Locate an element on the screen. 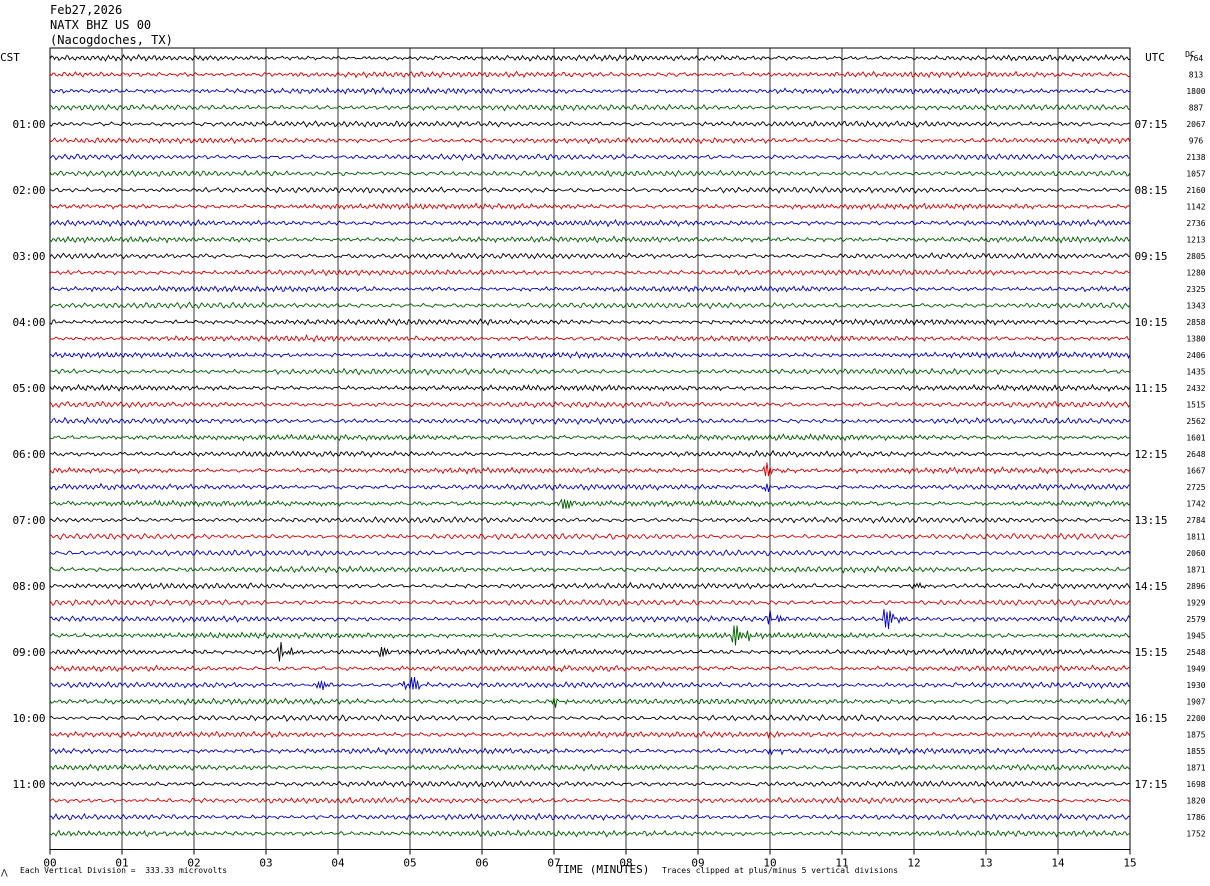 The width and height of the screenshot is (1210, 886). dc-offset-label: 1667 is located at coordinates (1195, 471).